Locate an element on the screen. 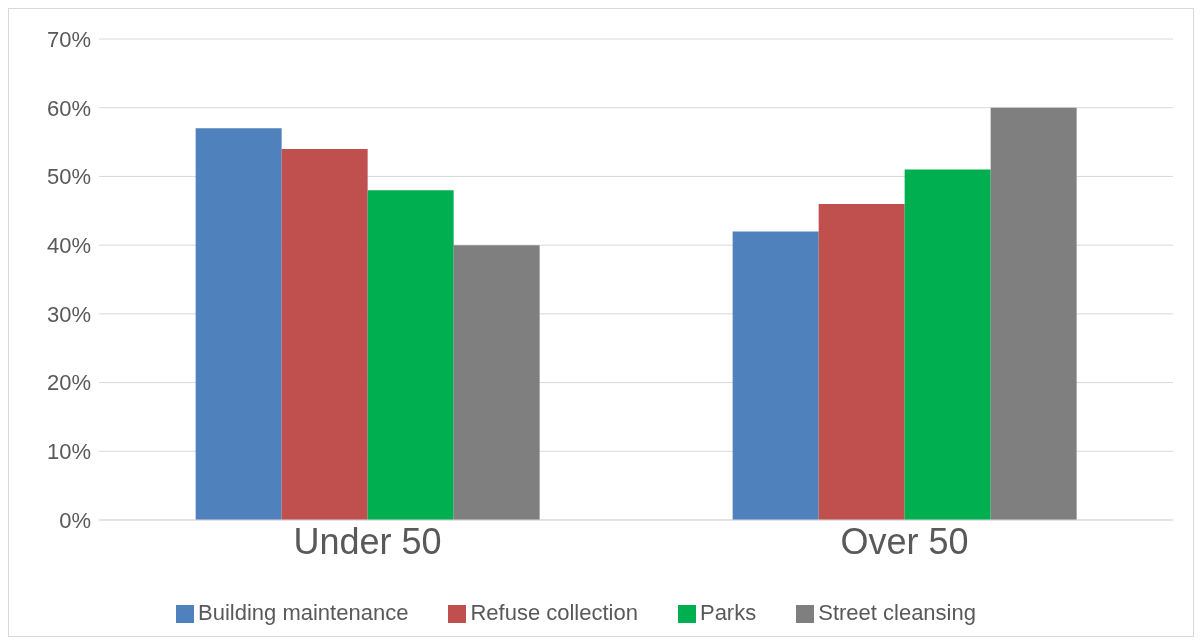 The height and width of the screenshot is (643, 1200). y-tick-label: 0% is located at coordinates (75, 520).